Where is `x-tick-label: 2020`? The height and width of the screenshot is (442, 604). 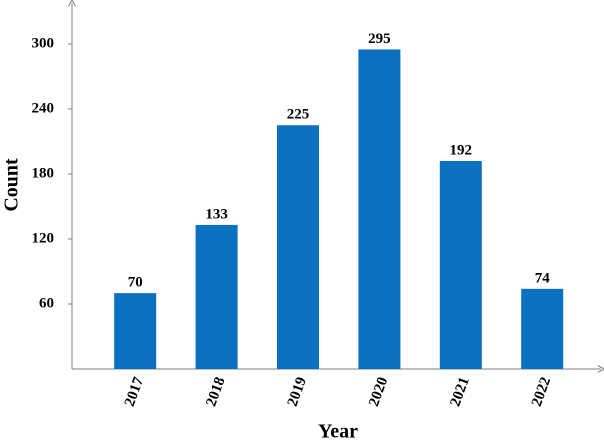 x-tick-label: 2020 is located at coordinates (378, 392).